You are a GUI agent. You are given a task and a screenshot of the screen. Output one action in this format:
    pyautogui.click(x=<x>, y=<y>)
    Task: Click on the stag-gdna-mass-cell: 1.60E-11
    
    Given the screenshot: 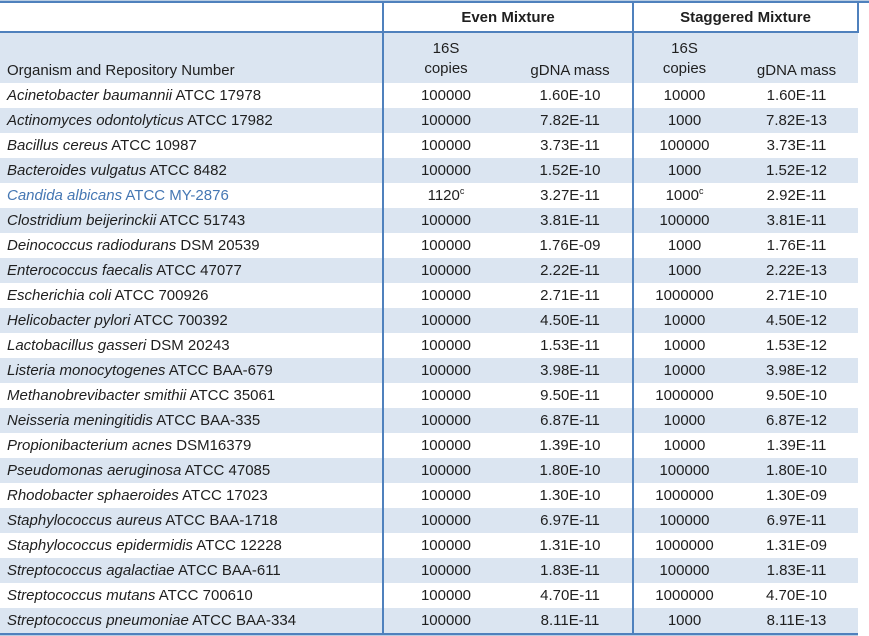 What is the action you would take?
    pyautogui.click(x=796, y=95)
    